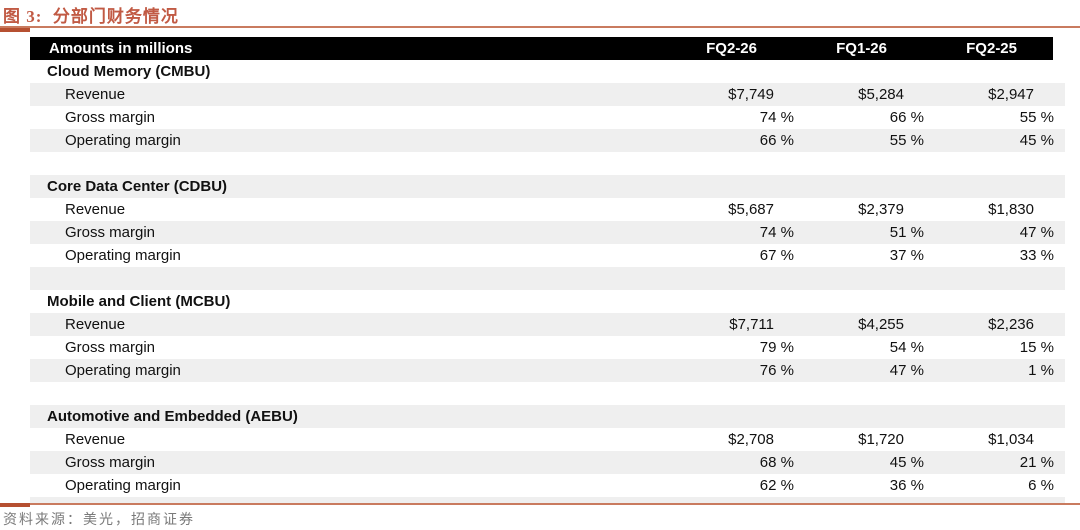 This screenshot has width=1080, height=530. I want to click on value-cell: 6 %, so click(1041, 485).